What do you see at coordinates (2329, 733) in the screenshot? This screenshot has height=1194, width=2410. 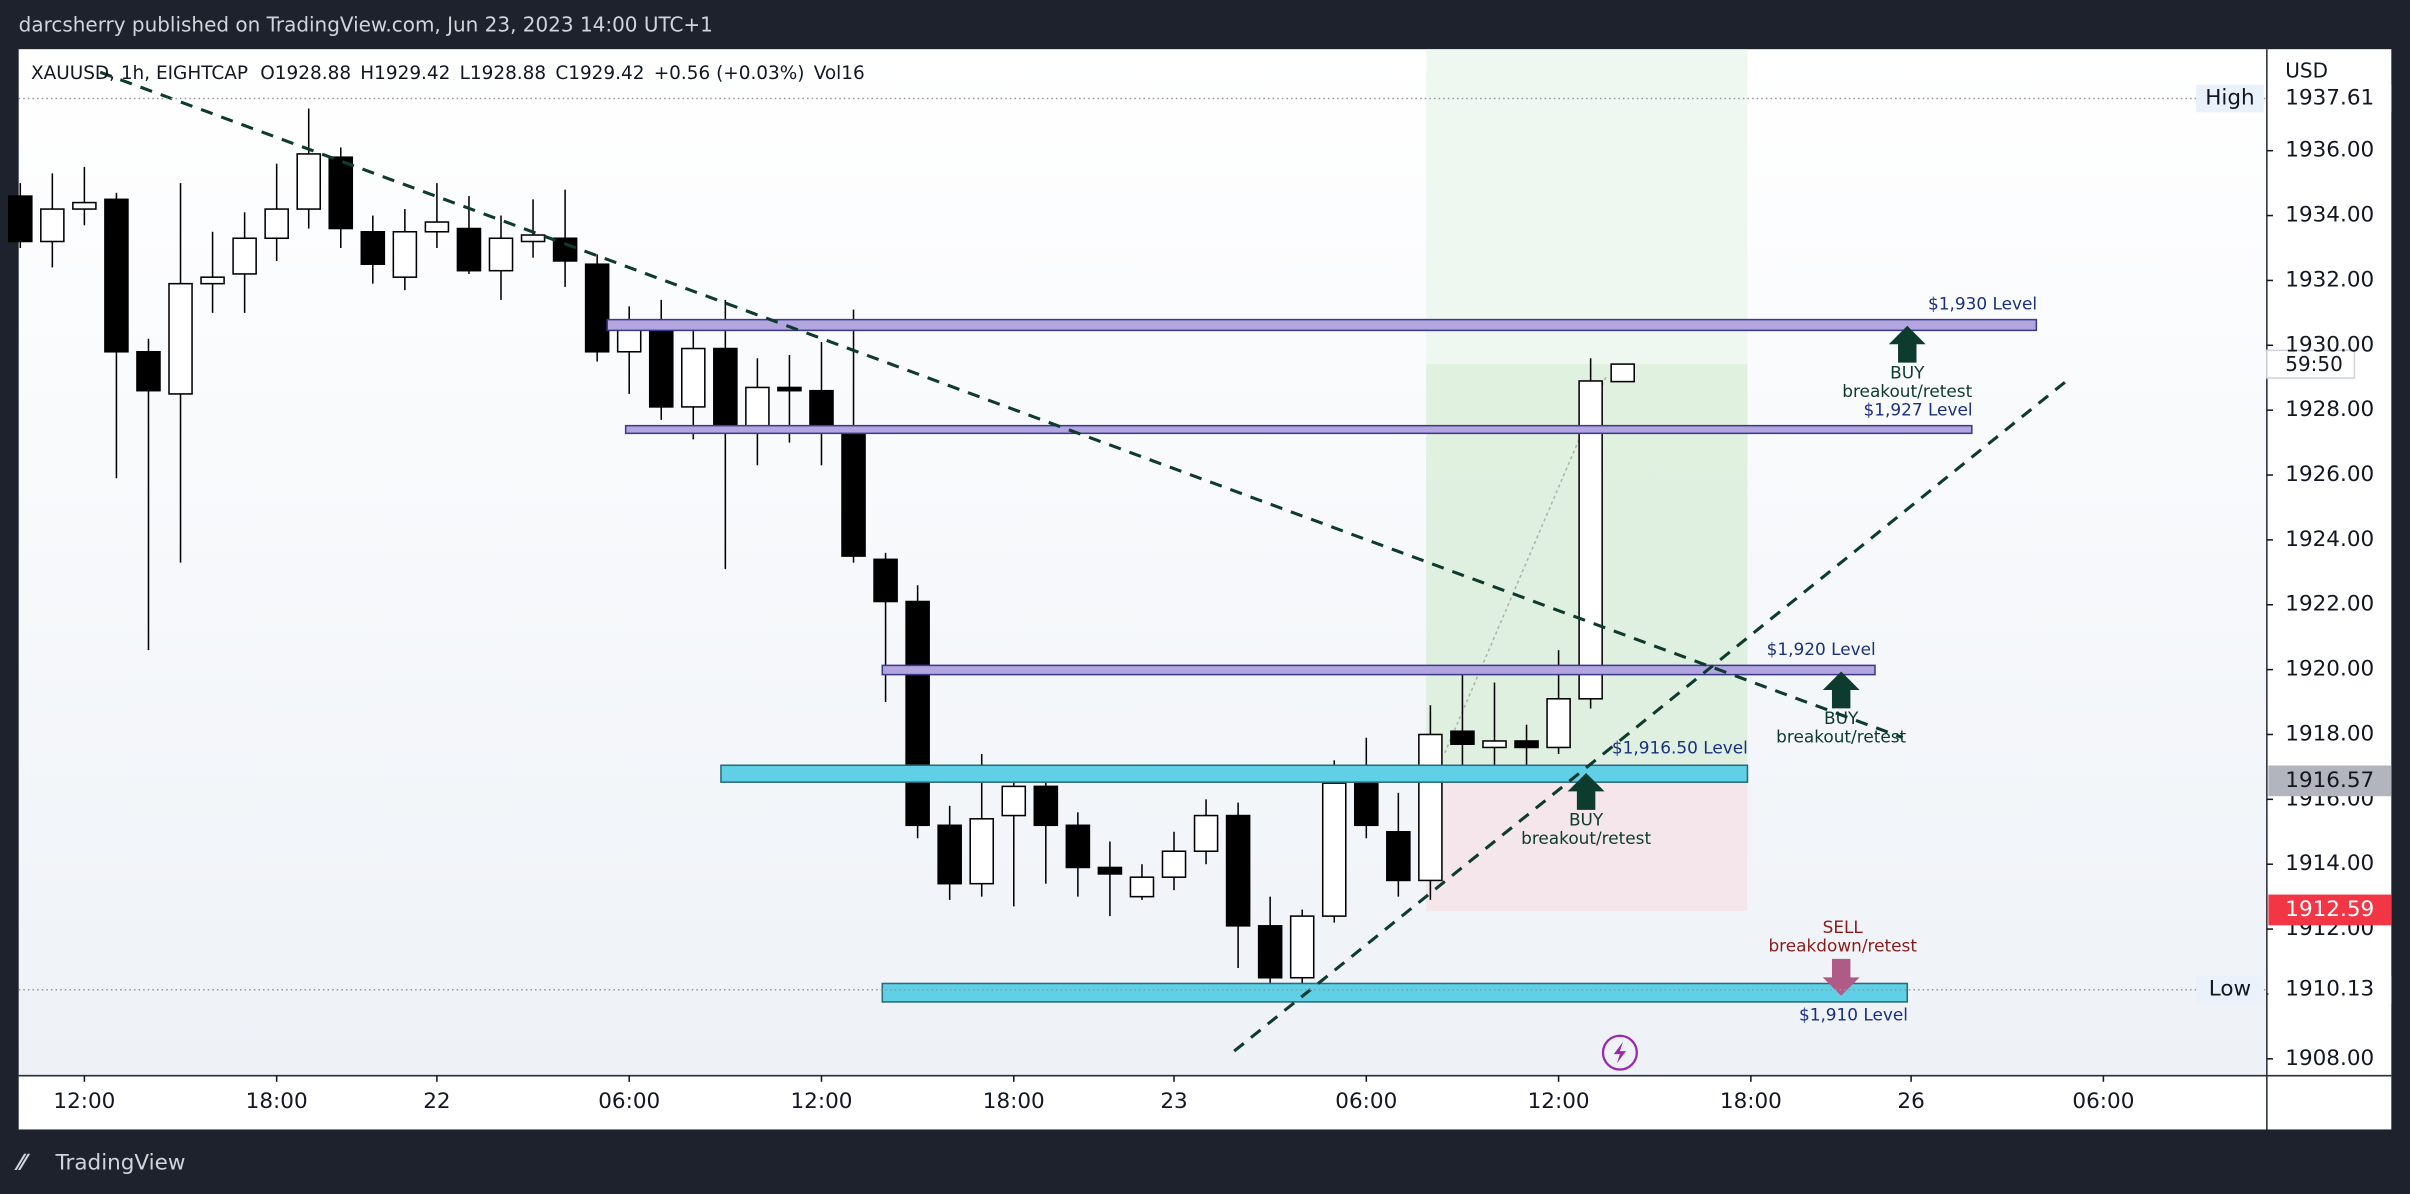 I see `y-tick-label: 1918.00` at bounding box center [2329, 733].